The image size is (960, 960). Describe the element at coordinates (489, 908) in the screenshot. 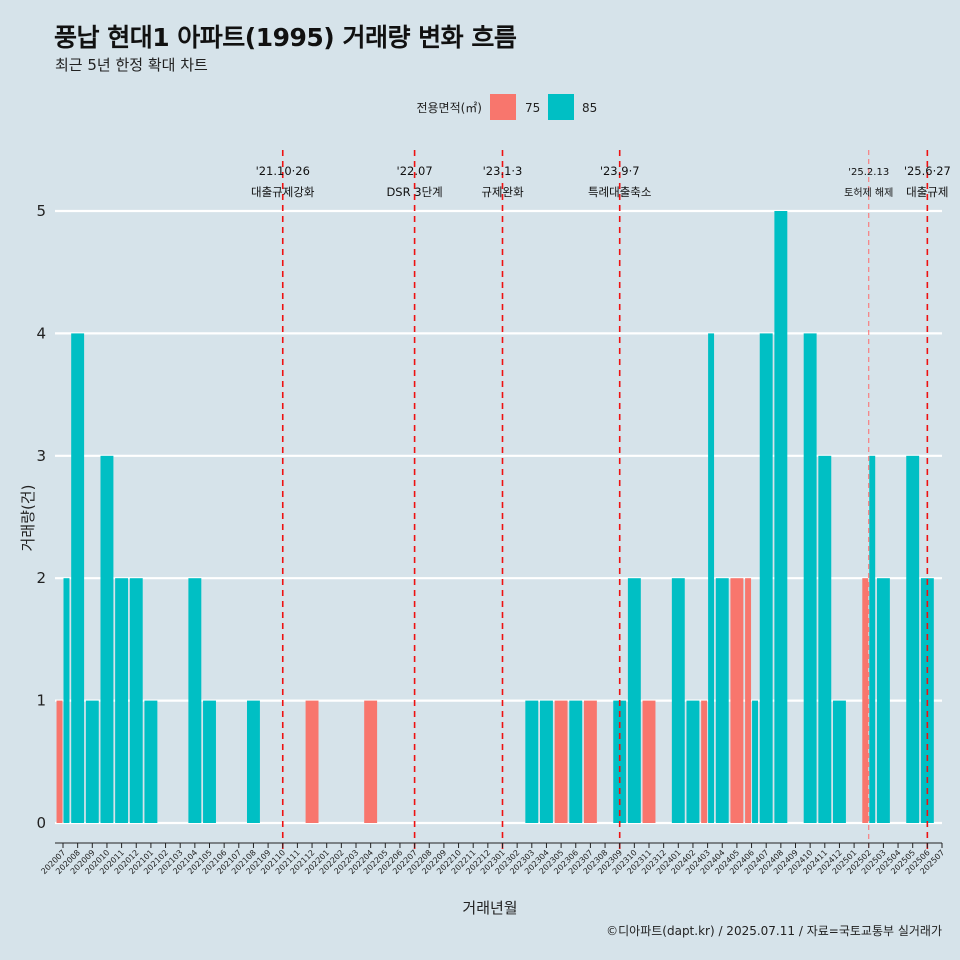

I see `x-axis-title: 거래년월` at that location.